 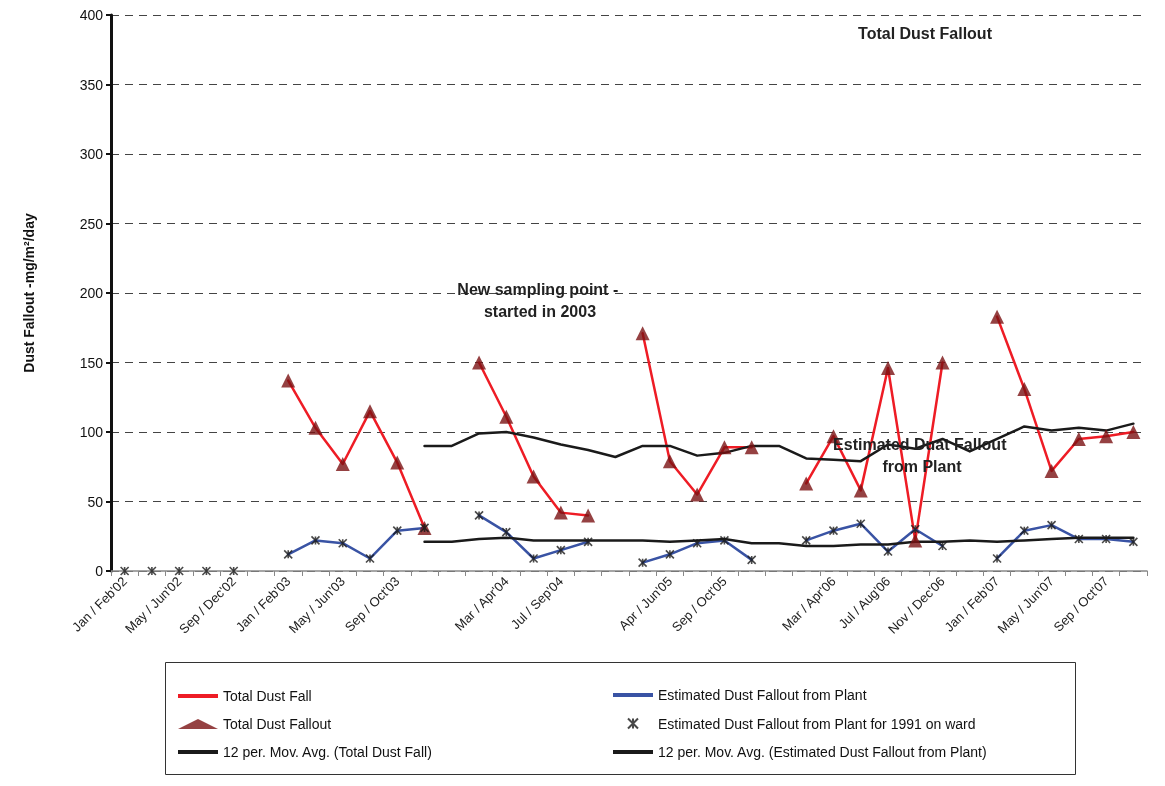 I want to click on legend-label: 12 per. Mov. Avg. (Total Dust Fall), so click(x=327, y=752).